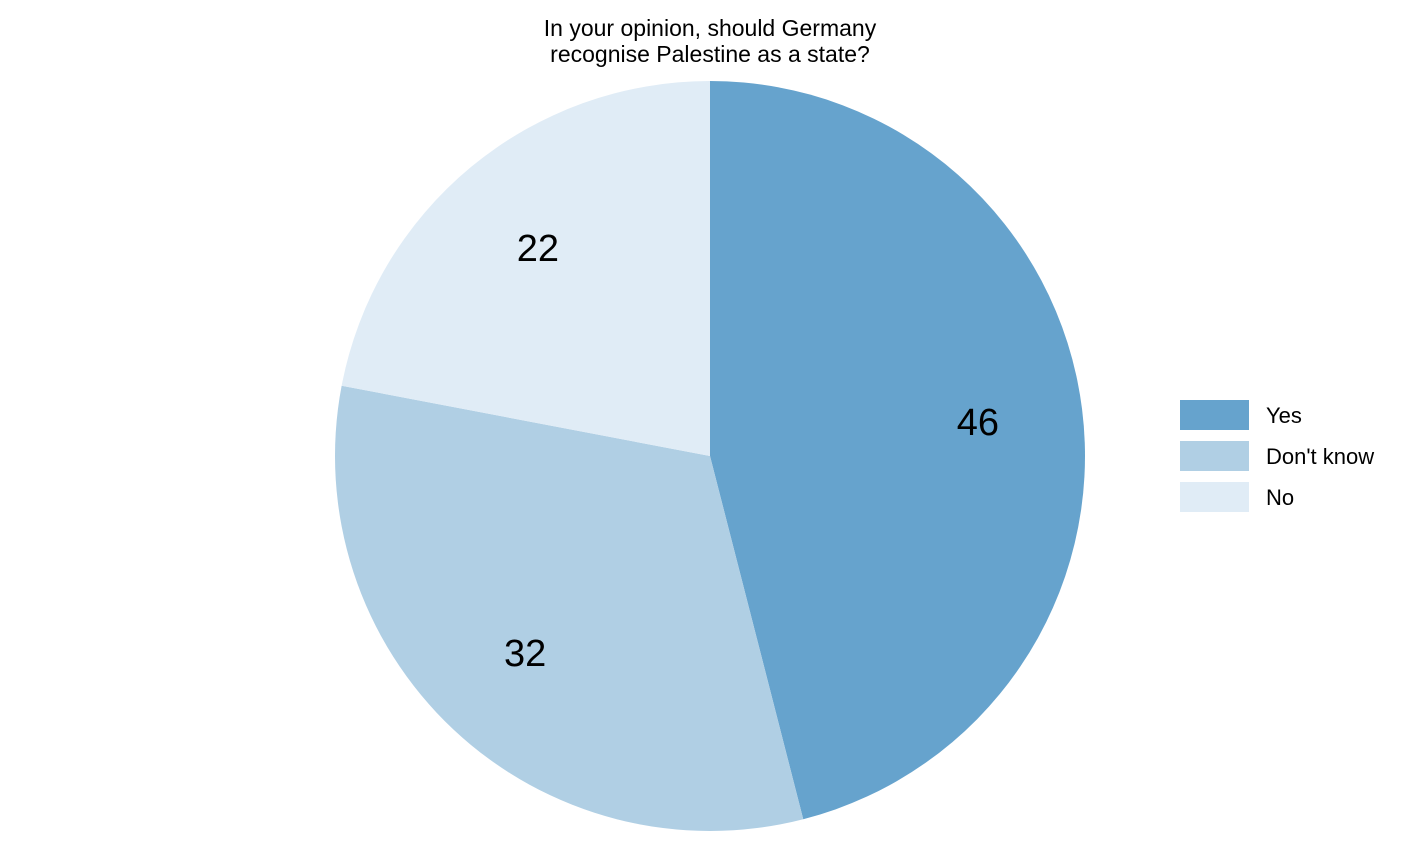  What do you see at coordinates (710, 28) in the screenshot?
I see `chart-title-line-1: In your opinion, should Germany` at bounding box center [710, 28].